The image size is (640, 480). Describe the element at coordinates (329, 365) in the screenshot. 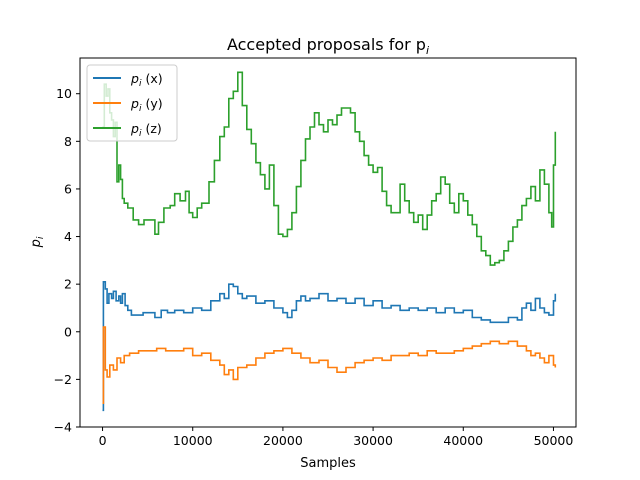

I see `series-line-y` at that location.